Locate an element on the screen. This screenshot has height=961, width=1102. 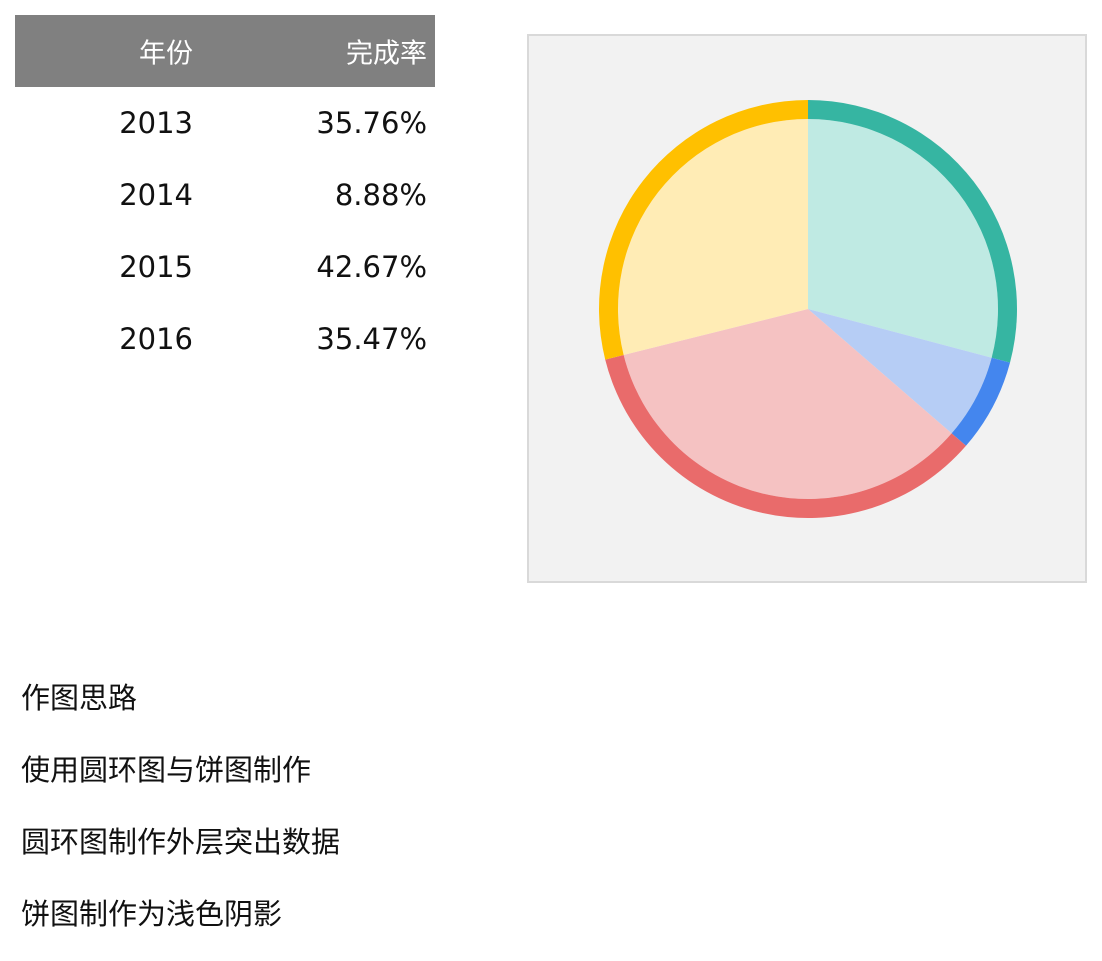
row-rate: 42.67% is located at coordinates (371, 267).